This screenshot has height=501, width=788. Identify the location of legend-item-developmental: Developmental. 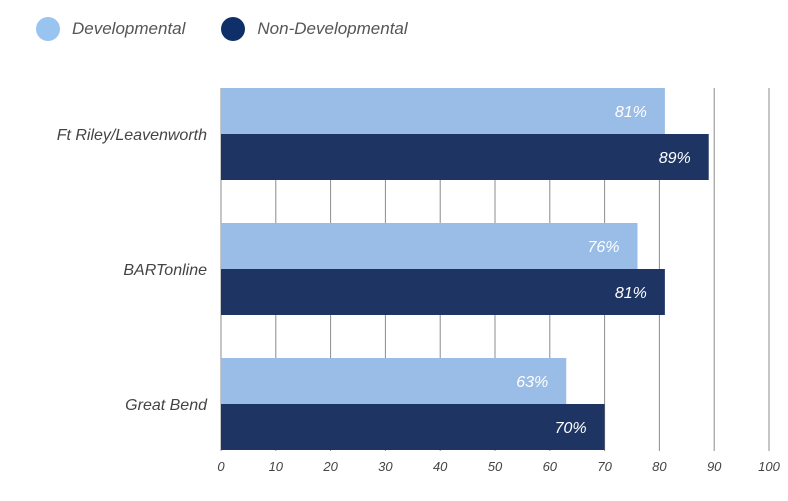
(110, 29).